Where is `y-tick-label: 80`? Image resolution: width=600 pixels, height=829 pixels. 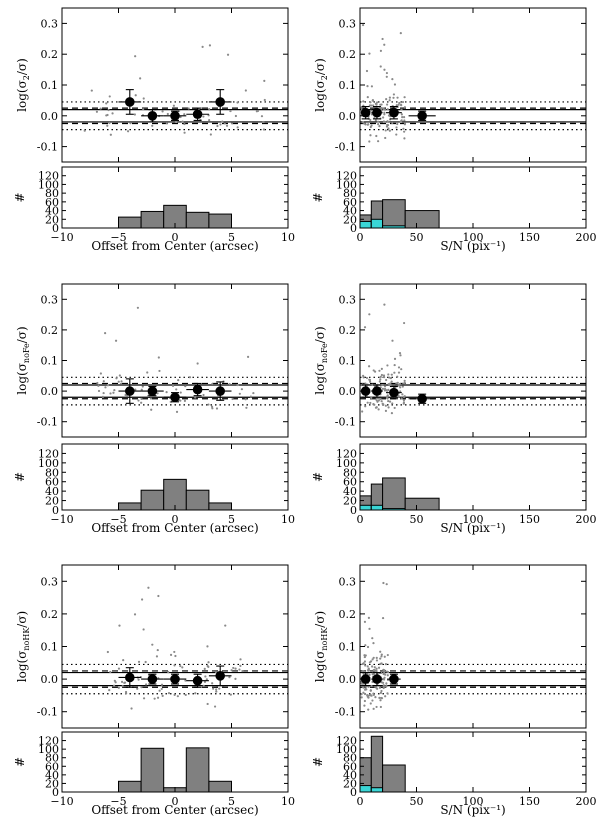
y-tick-label: 80 is located at coordinates (52, 758).